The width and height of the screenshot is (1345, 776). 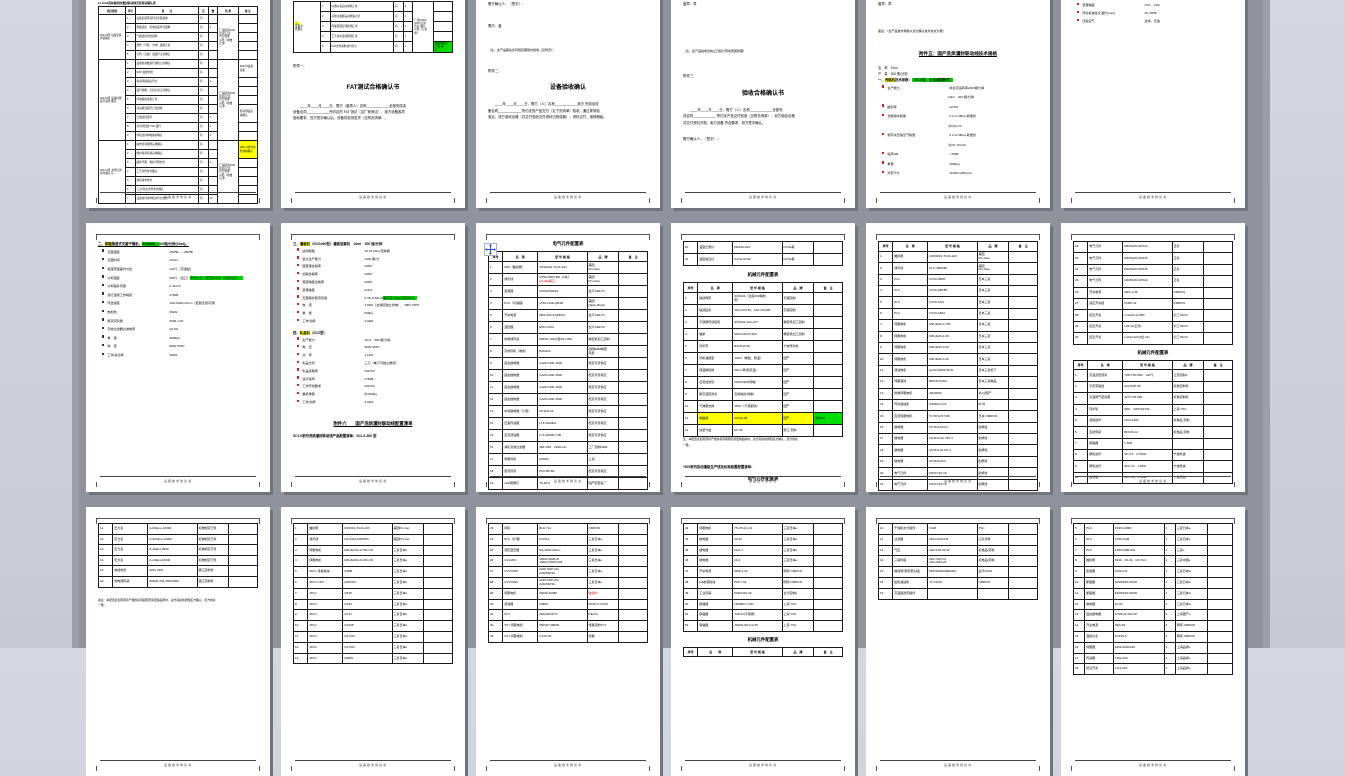 I want to click on table-cell: 43, so click(x=690, y=529).